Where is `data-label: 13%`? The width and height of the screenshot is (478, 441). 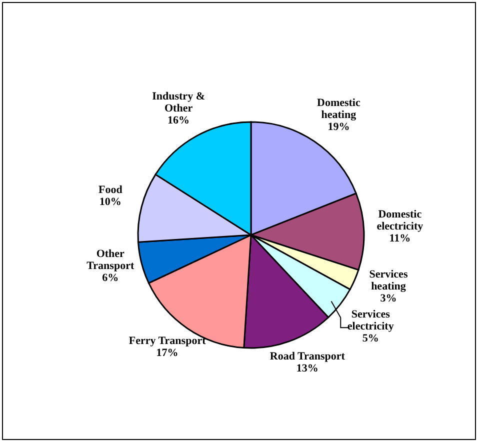
data-label: 13% is located at coordinates (307, 368).